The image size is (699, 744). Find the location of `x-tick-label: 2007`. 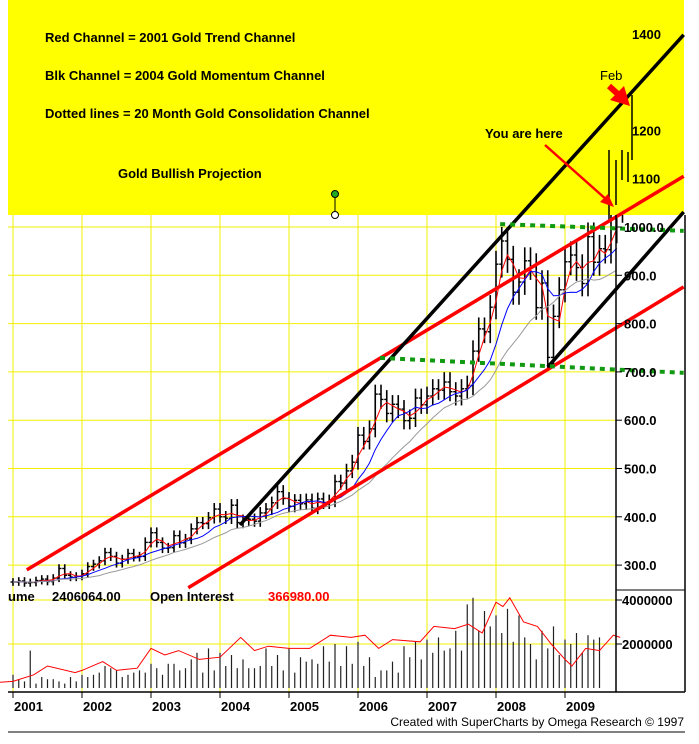

x-tick-label: 2007 is located at coordinates (442, 706).